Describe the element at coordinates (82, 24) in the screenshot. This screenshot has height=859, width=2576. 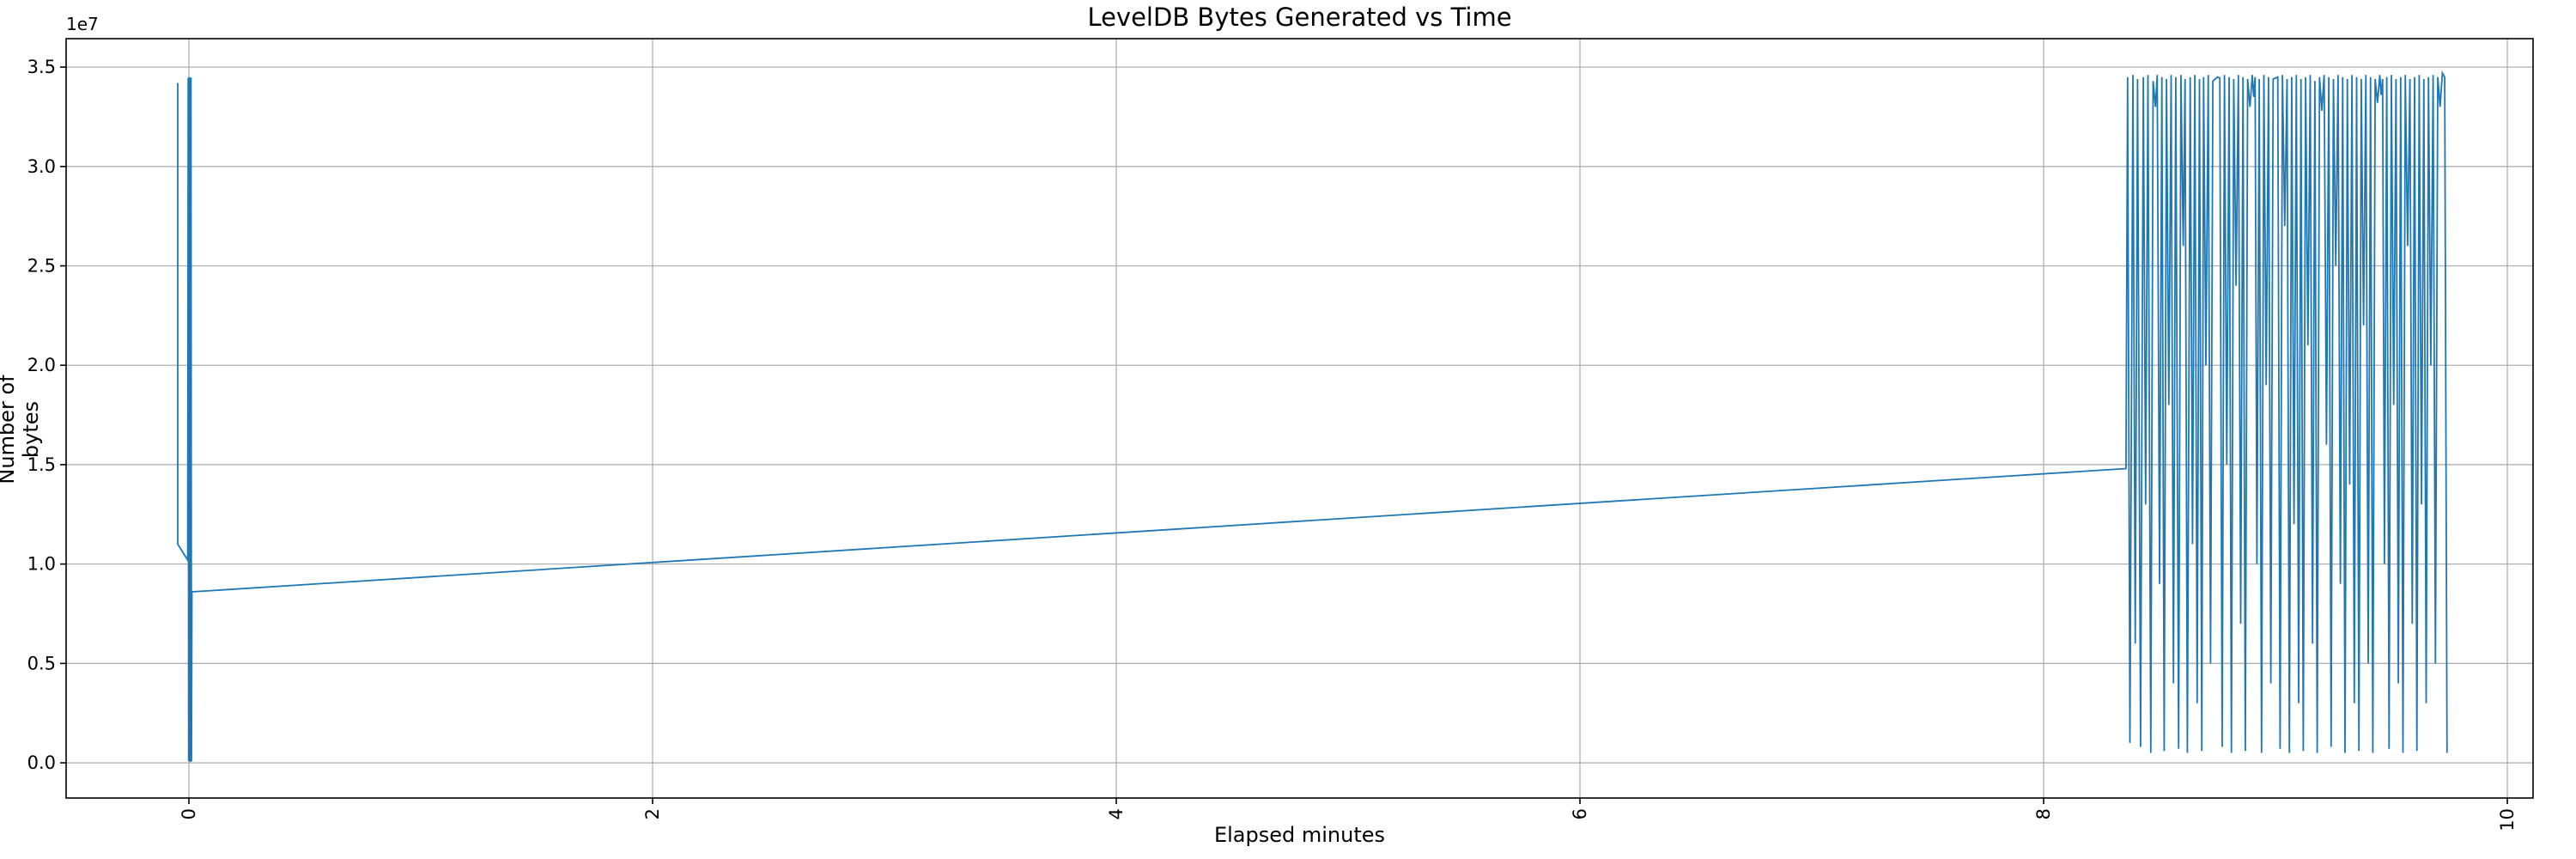
I see `y-axis-offset-text: 1e7` at that location.